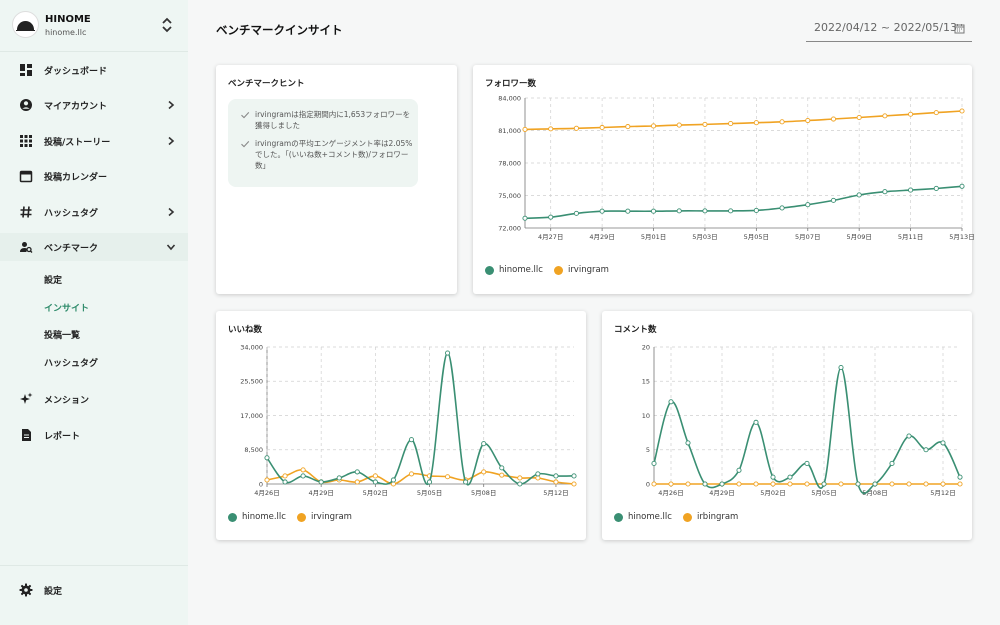 Image resolution: width=1000 pixels, height=625 pixels. I want to click on x-tick-label: 4月26日, so click(266, 493).